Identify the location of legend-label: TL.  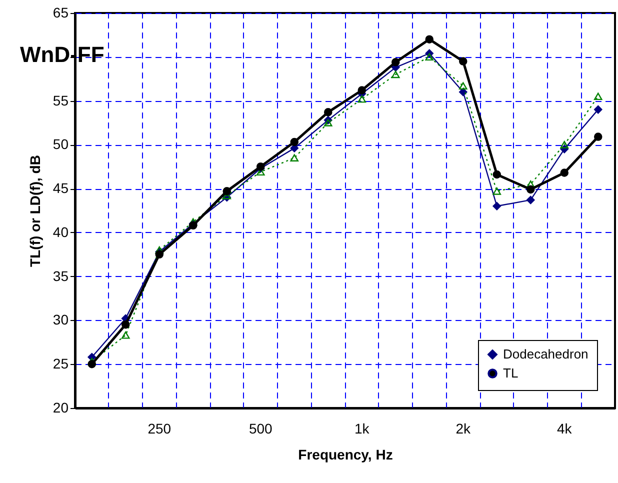
(510, 373).